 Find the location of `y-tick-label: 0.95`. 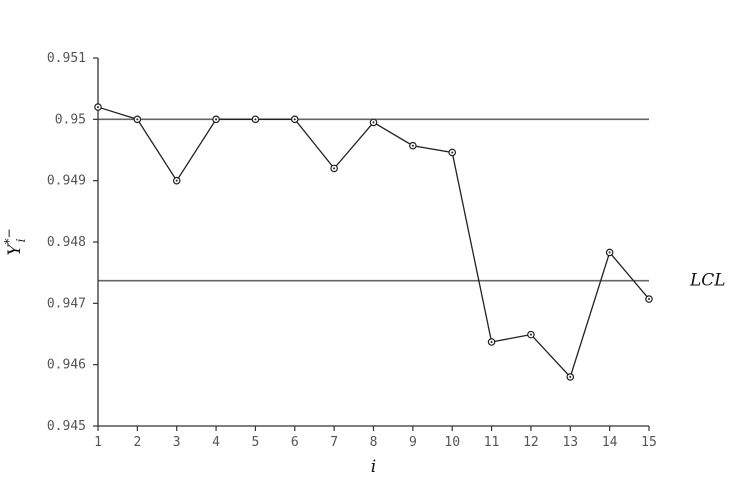

y-tick-label: 0.95 is located at coordinates (70, 119).